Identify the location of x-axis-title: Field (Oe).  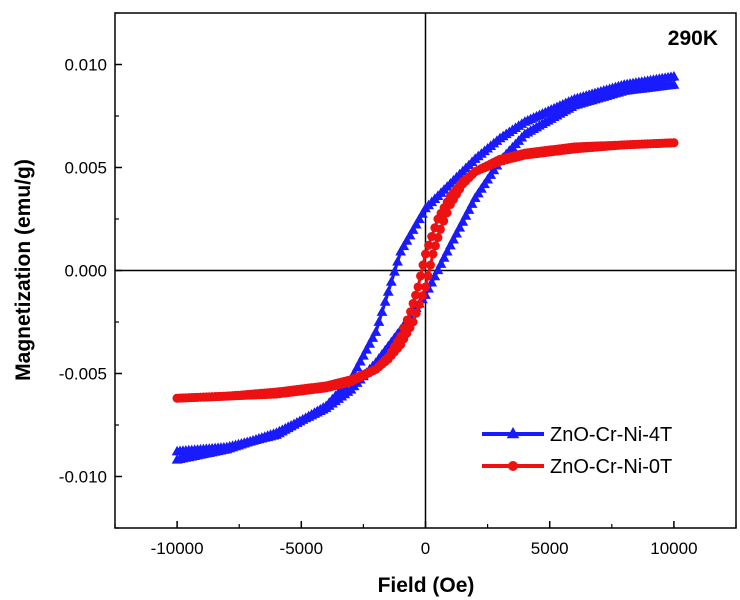
(426, 585).